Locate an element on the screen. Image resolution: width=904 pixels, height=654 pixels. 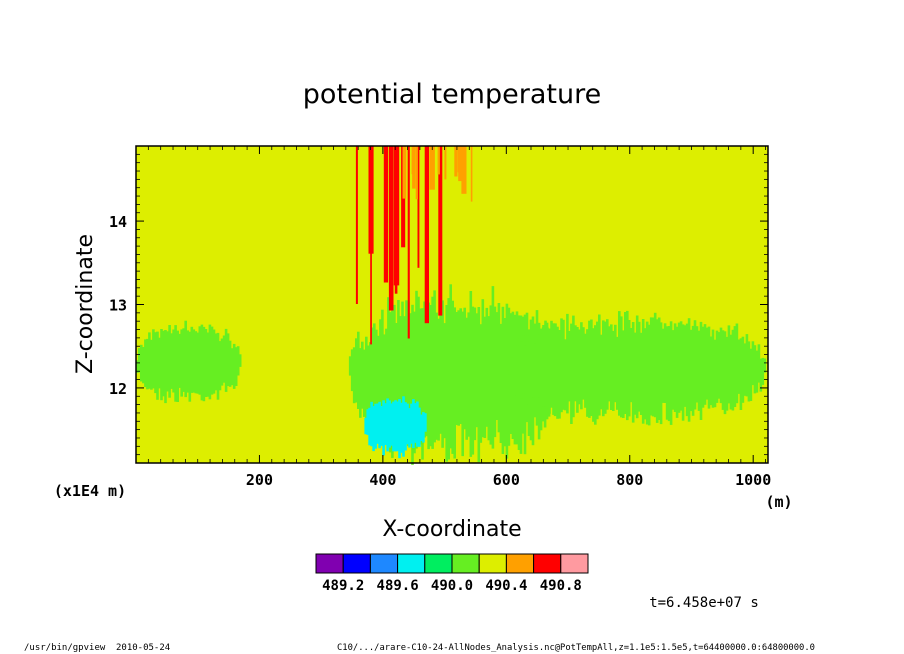
colorbar-label: 489.2 is located at coordinates (343, 586).